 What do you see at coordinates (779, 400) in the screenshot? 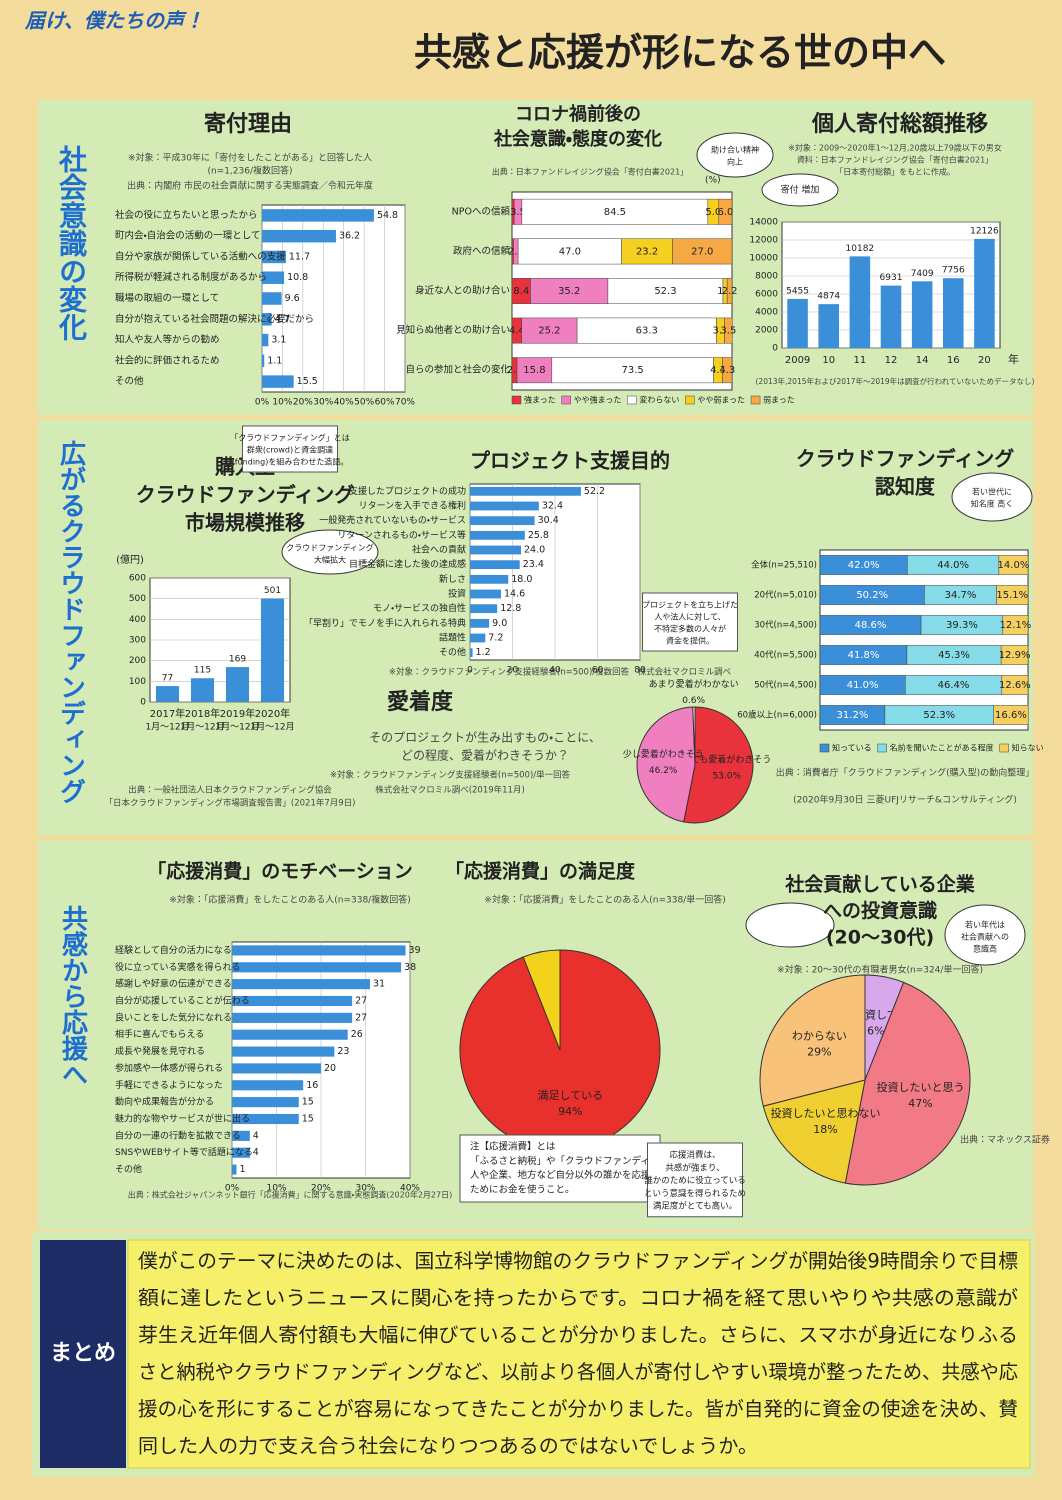
I see `legend-label: 弱まった` at bounding box center [779, 400].